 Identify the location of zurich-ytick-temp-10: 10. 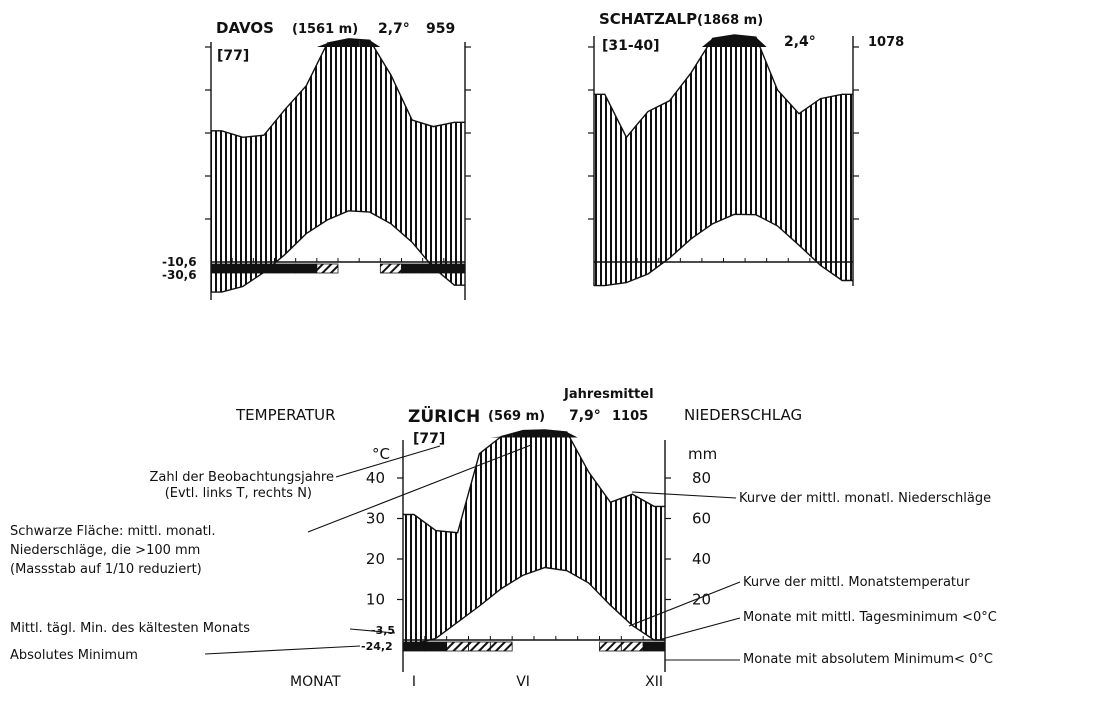
(375, 600).